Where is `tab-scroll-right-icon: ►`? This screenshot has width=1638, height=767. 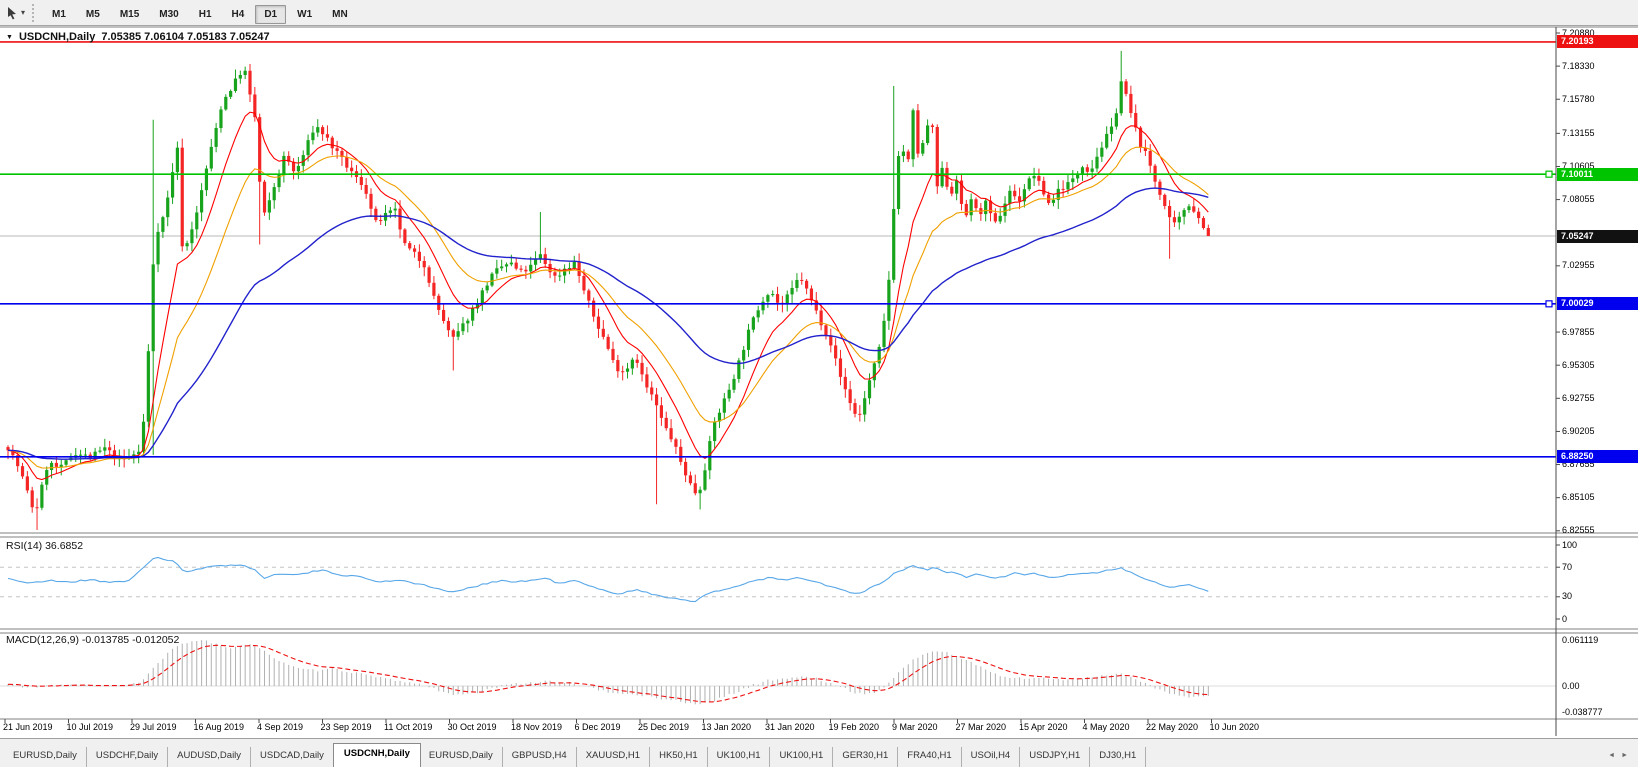
tab-scroll-right-icon: ► is located at coordinates (1624, 755).